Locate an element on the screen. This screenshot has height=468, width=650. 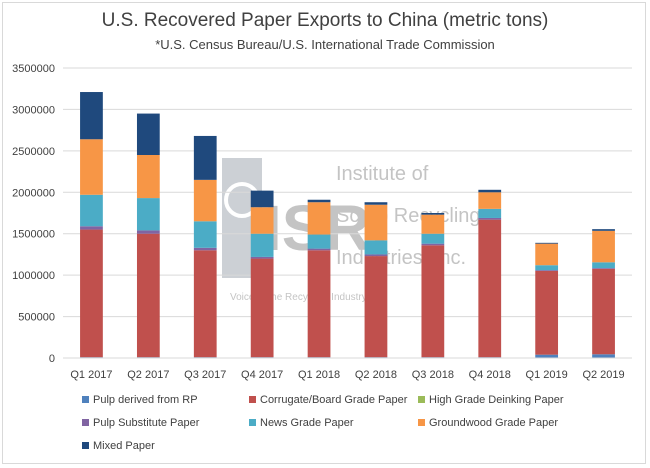
x-tick-label: Q3 2018 is located at coordinates (433, 375).